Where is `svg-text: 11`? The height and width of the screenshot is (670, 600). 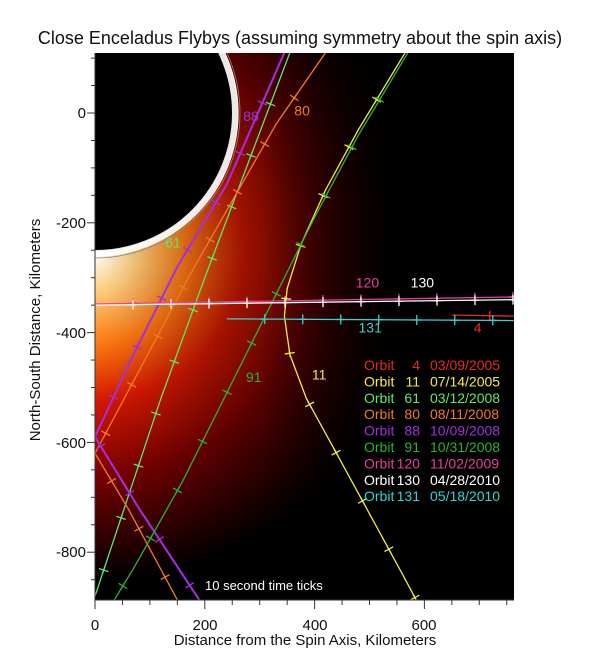
svg-text: 11 is located at coordinates (412, 381).